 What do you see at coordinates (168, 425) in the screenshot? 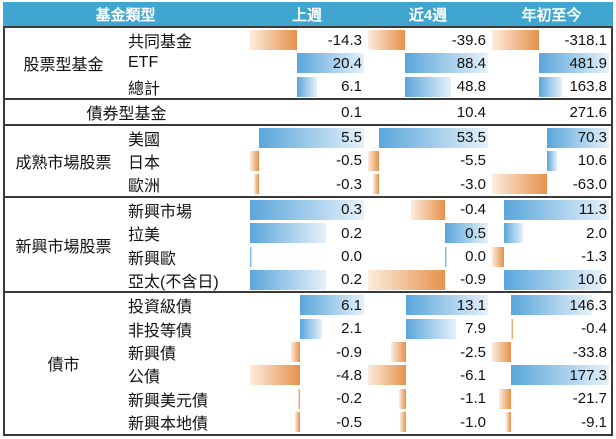
I see `row-label: 新興本地債` at bounding box center [168, 425].